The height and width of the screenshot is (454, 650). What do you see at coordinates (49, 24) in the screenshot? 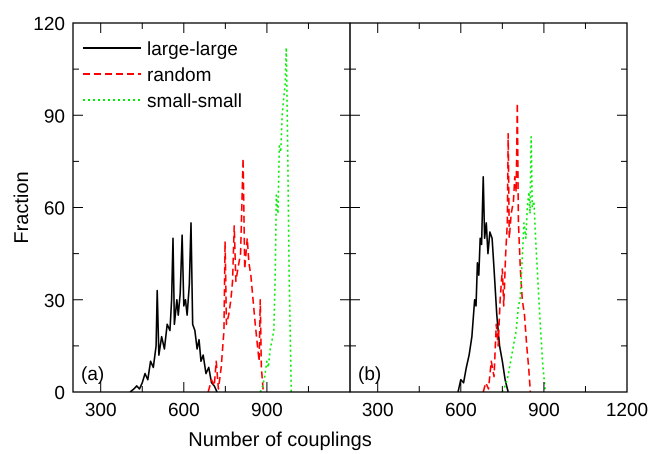
I see `y-tick-label: 120` at bounding box center [49, 24].